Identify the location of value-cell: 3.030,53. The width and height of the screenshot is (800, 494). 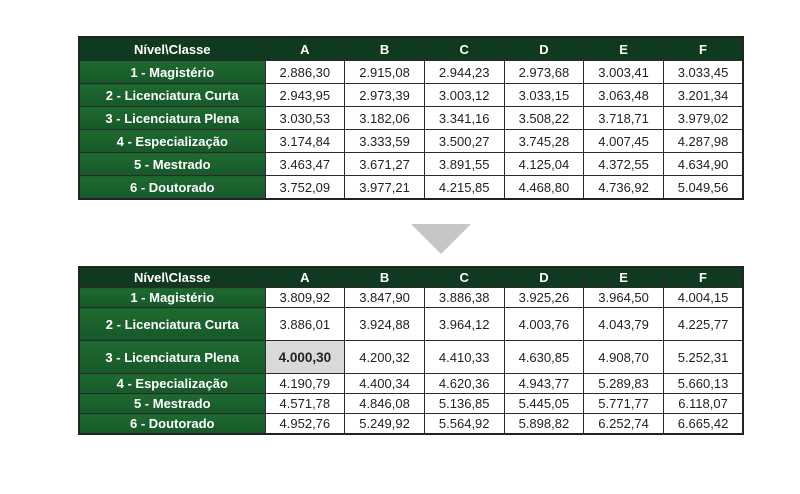
(305, 118).